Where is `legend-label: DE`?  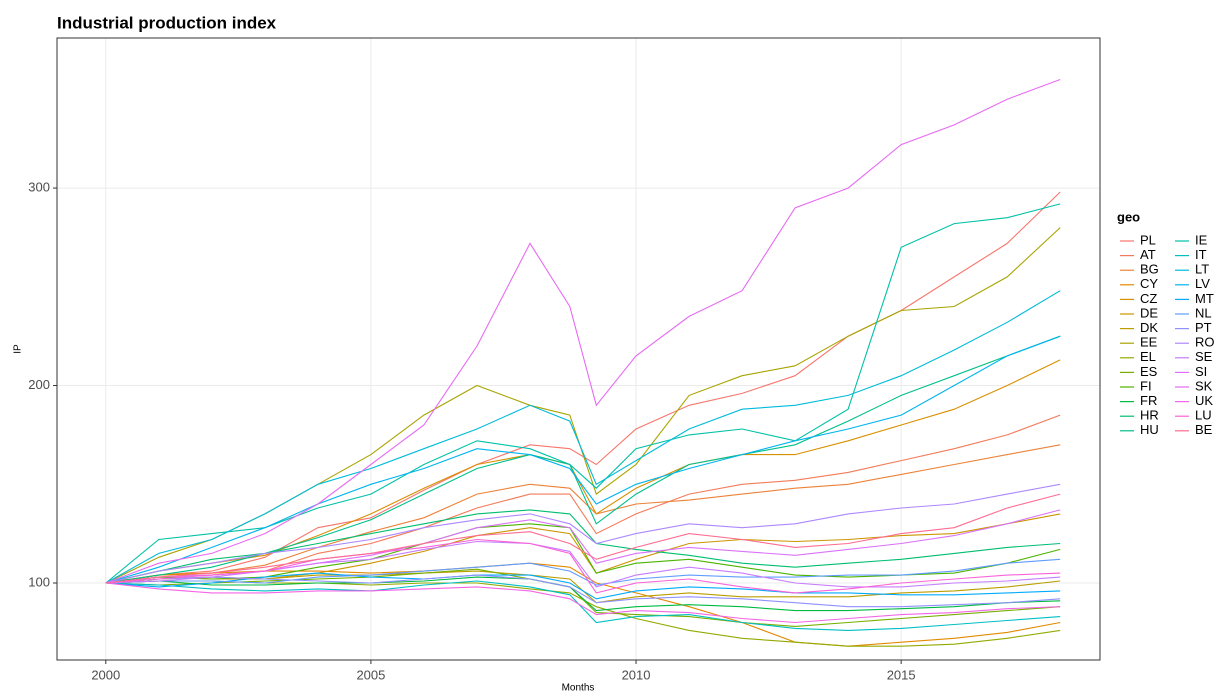 legend-label: DE is located at coordinates (1149, 312).